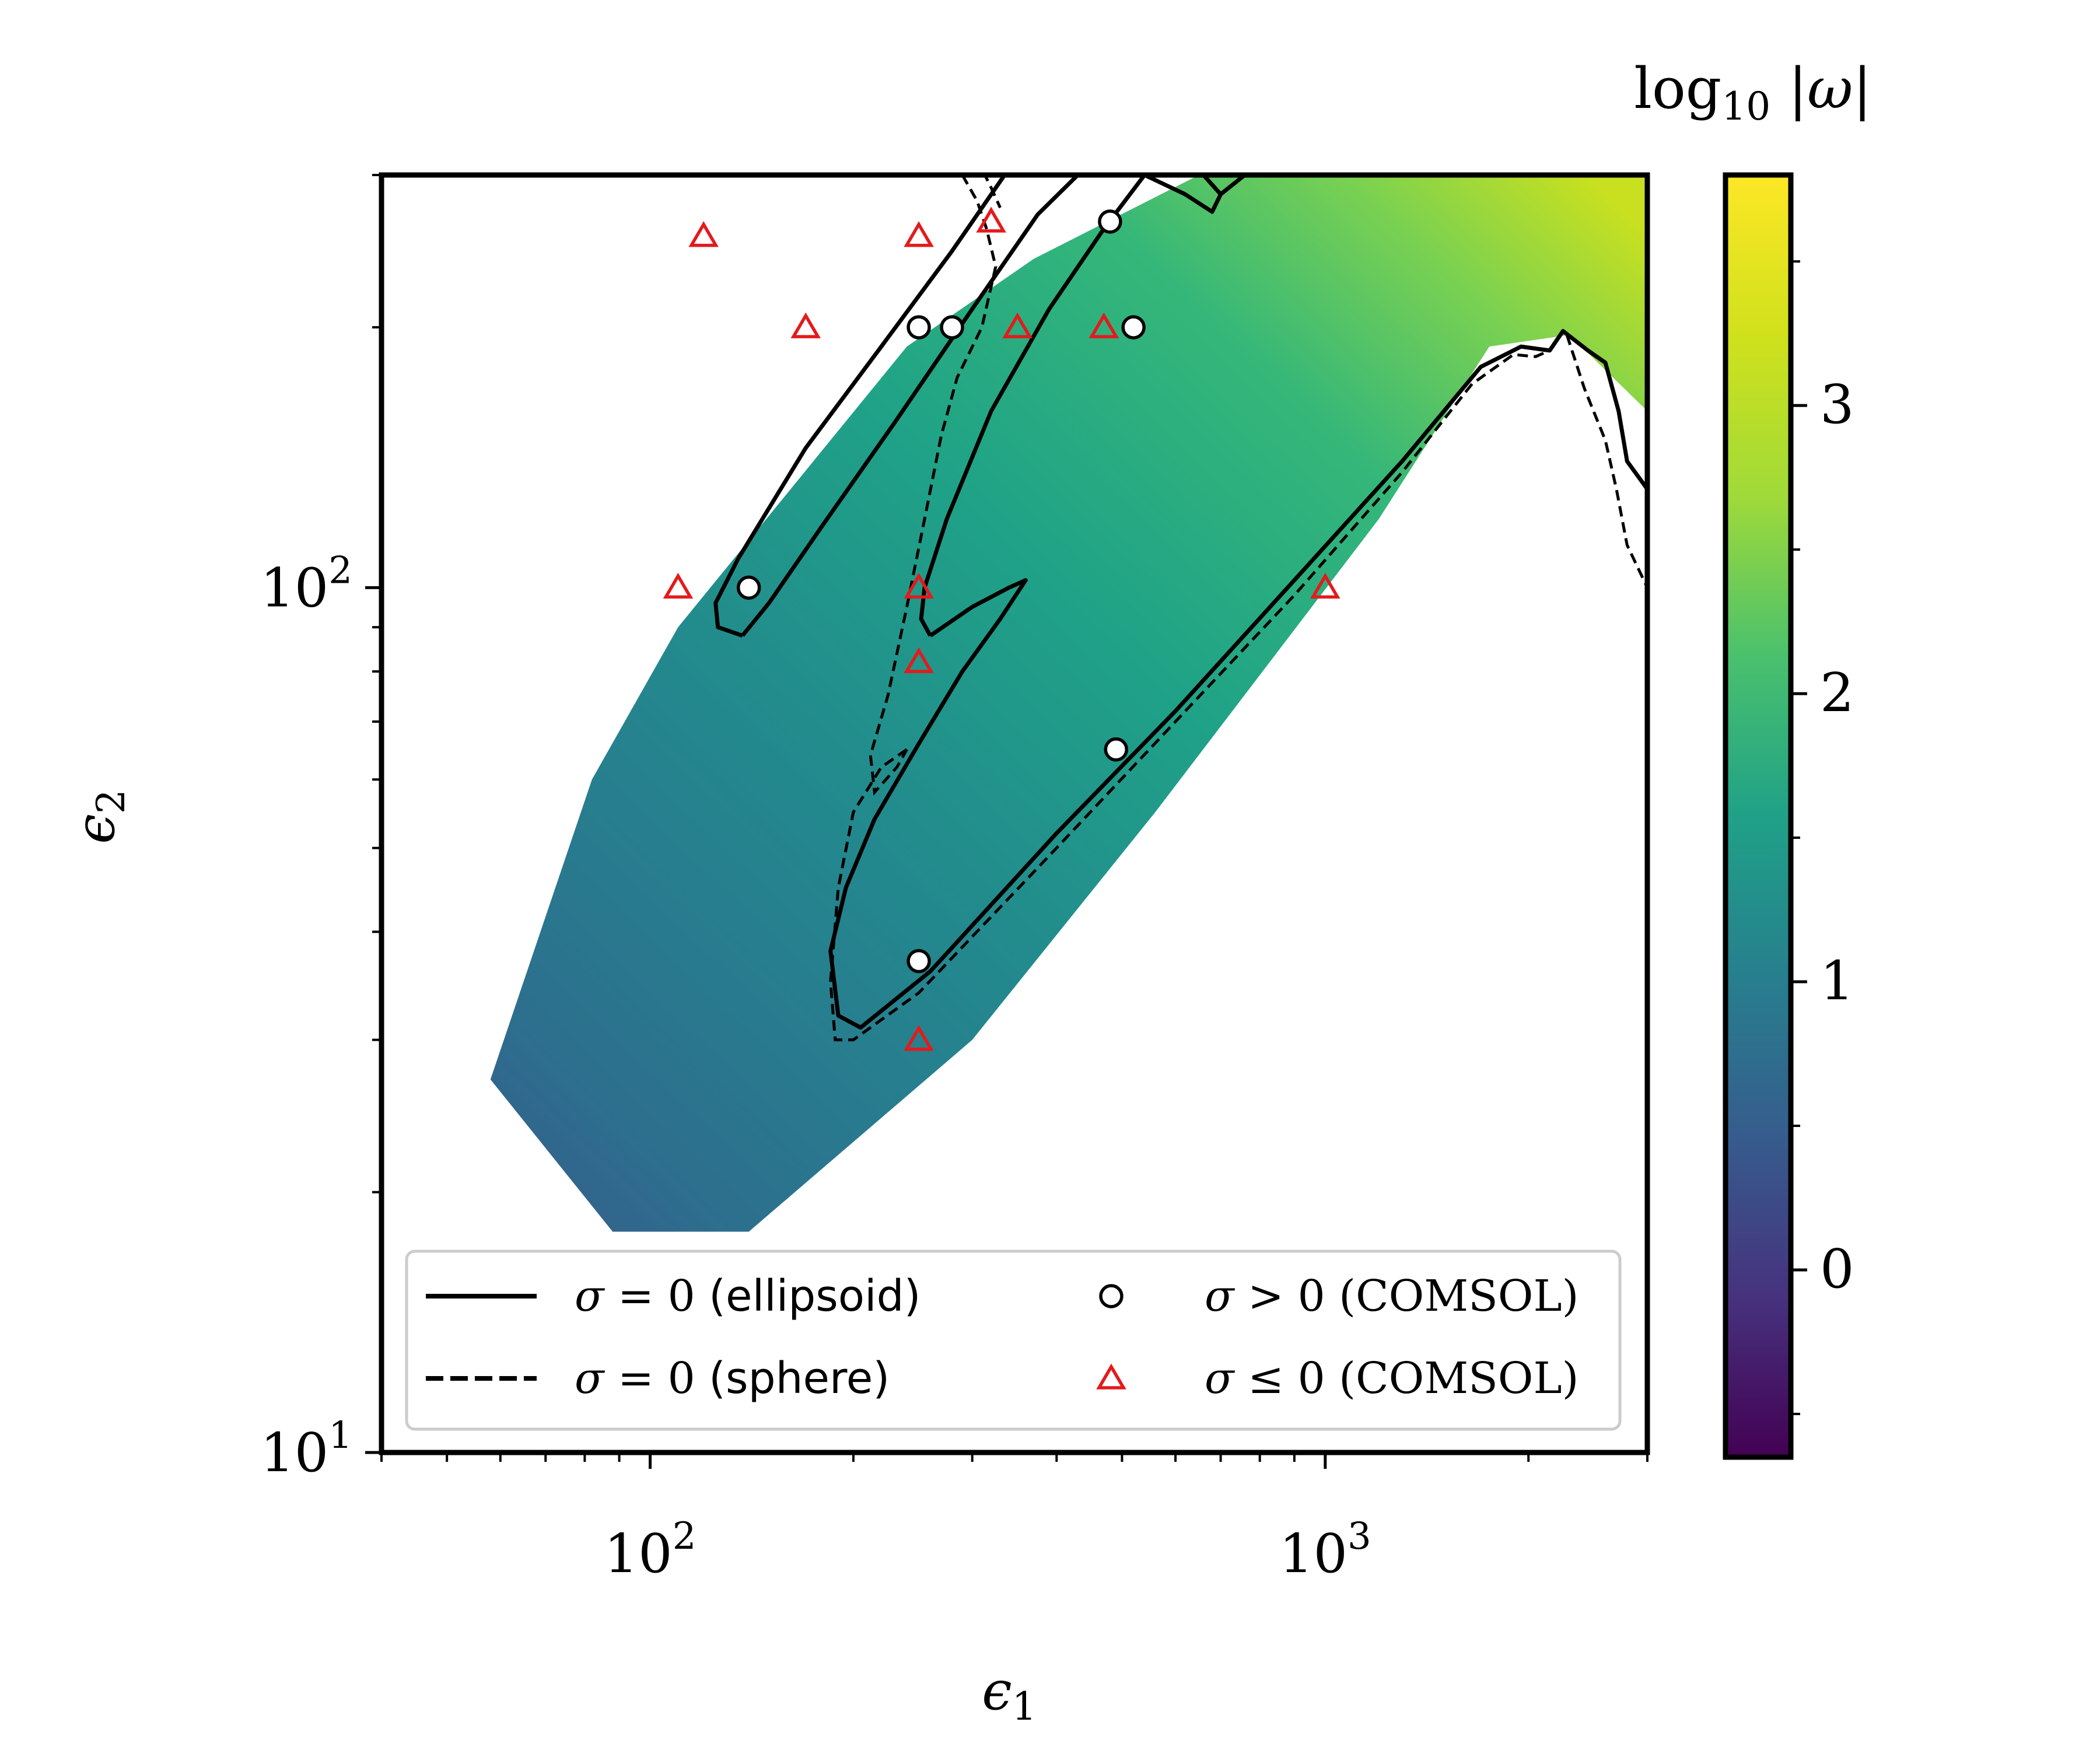  Describe the element at coordinates (1325, 1550) in the screenshot. I see `x-tick-label: 10³` at that location.